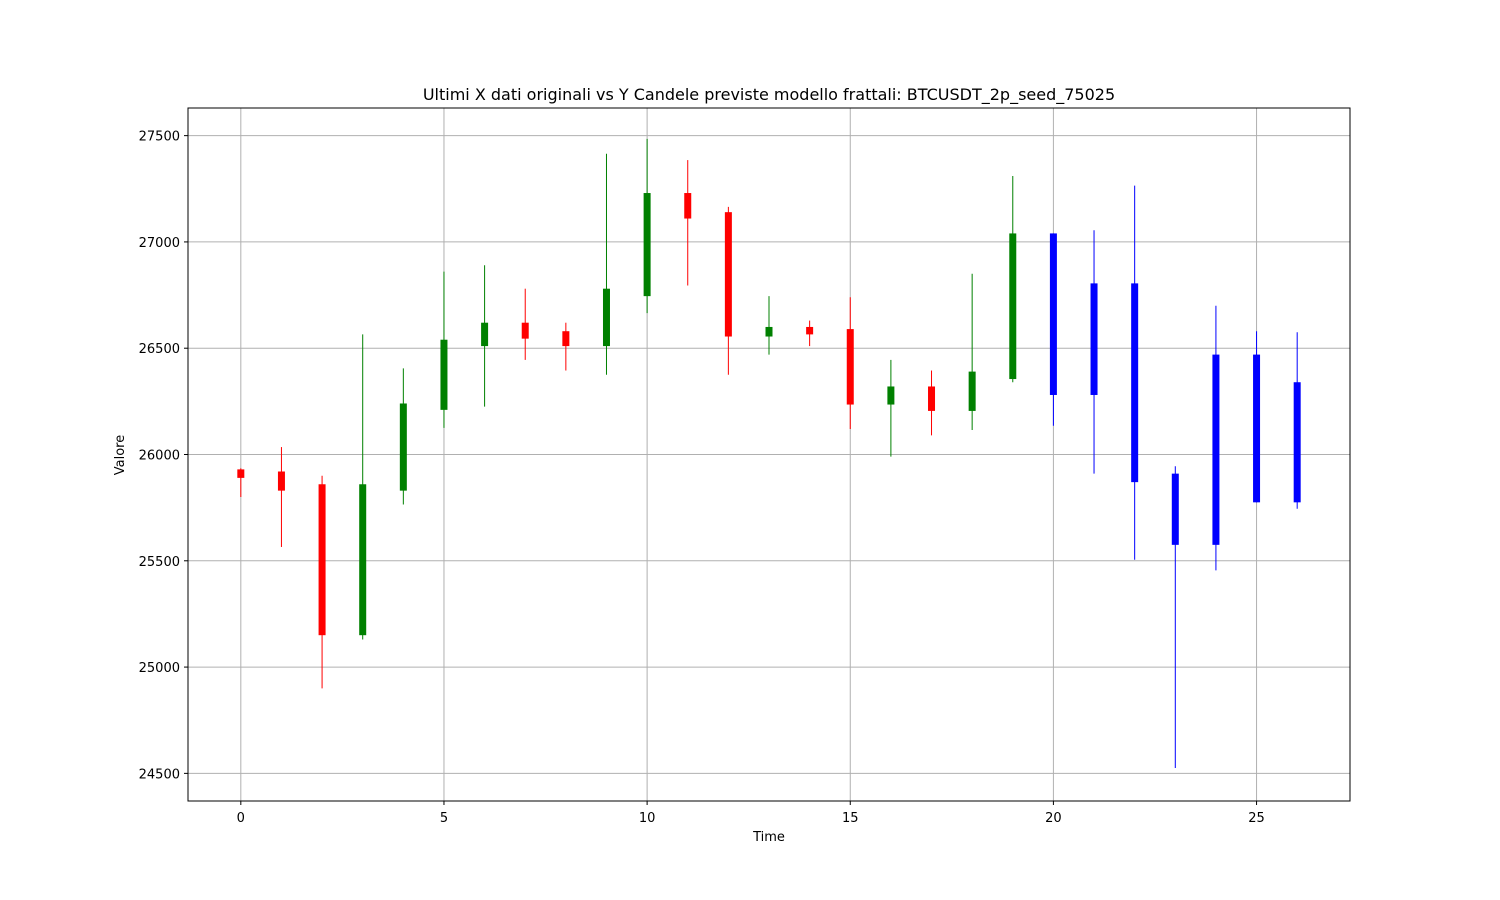 The image size is (1500, 900). What do you see at coordinates (444, 818) in the screenshot?
I see `x-tick-label: 5` at bounding box center [444, 818].